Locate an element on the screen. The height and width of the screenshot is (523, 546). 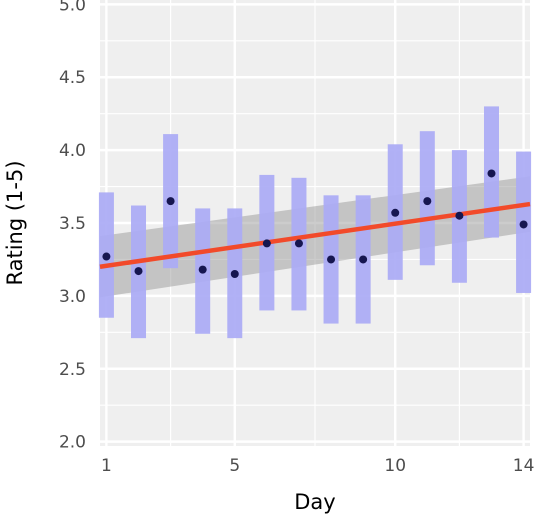
x-tick-labels: 1 5 10 14 is located at coordinates (317, 466).